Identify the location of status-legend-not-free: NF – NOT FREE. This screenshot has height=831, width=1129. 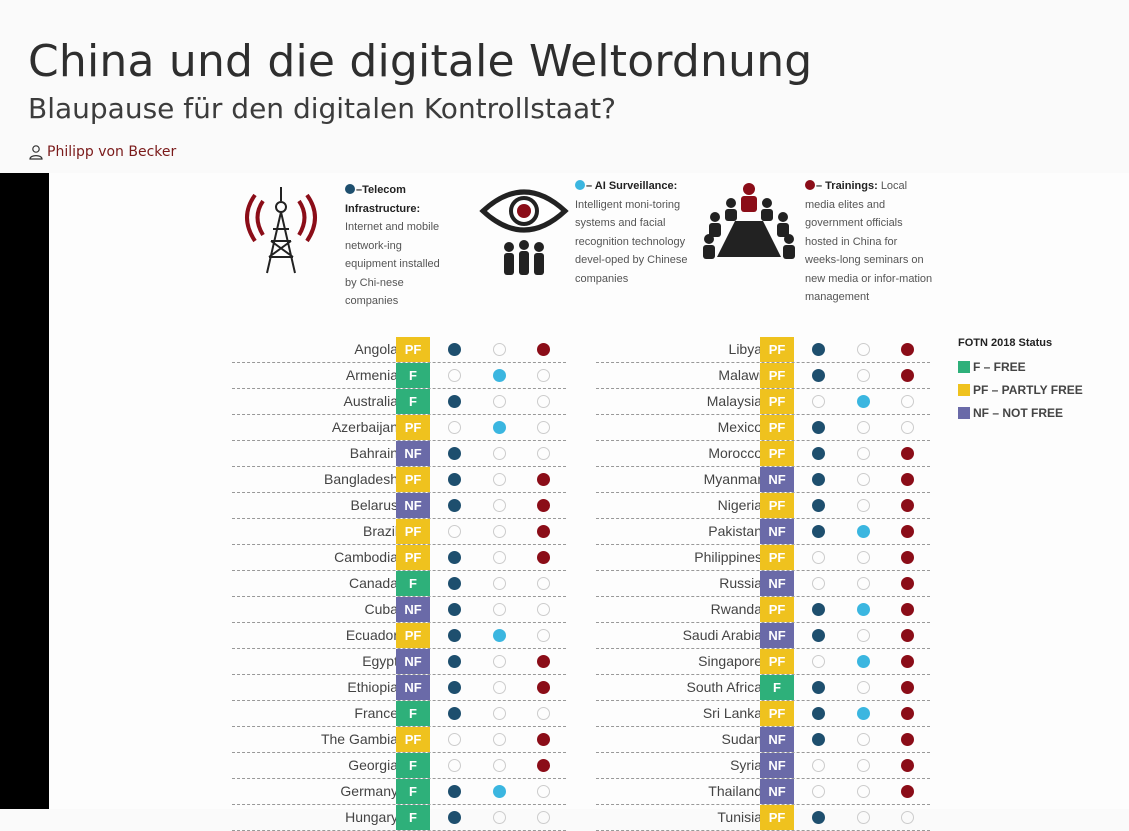
(1020, 412).